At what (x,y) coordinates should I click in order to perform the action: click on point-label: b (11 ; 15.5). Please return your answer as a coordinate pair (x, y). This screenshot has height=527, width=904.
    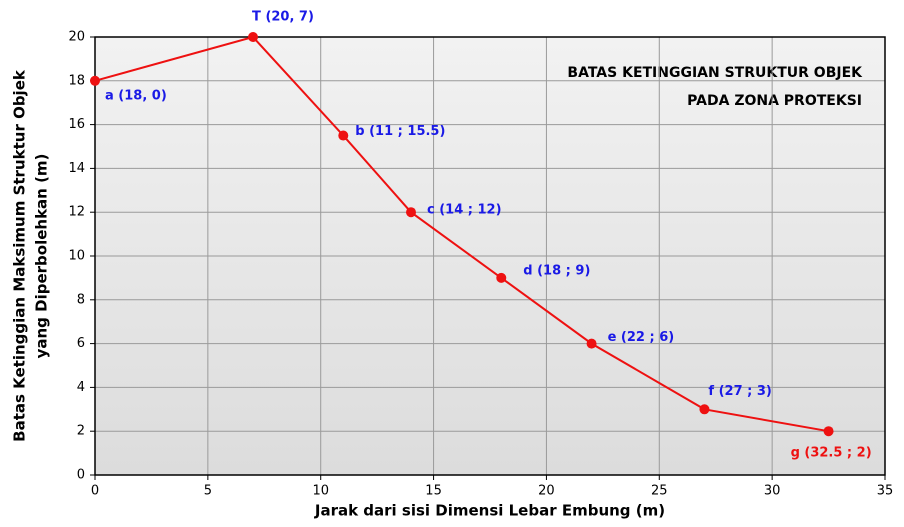
    Looking at the image, I should click on (400, 131).